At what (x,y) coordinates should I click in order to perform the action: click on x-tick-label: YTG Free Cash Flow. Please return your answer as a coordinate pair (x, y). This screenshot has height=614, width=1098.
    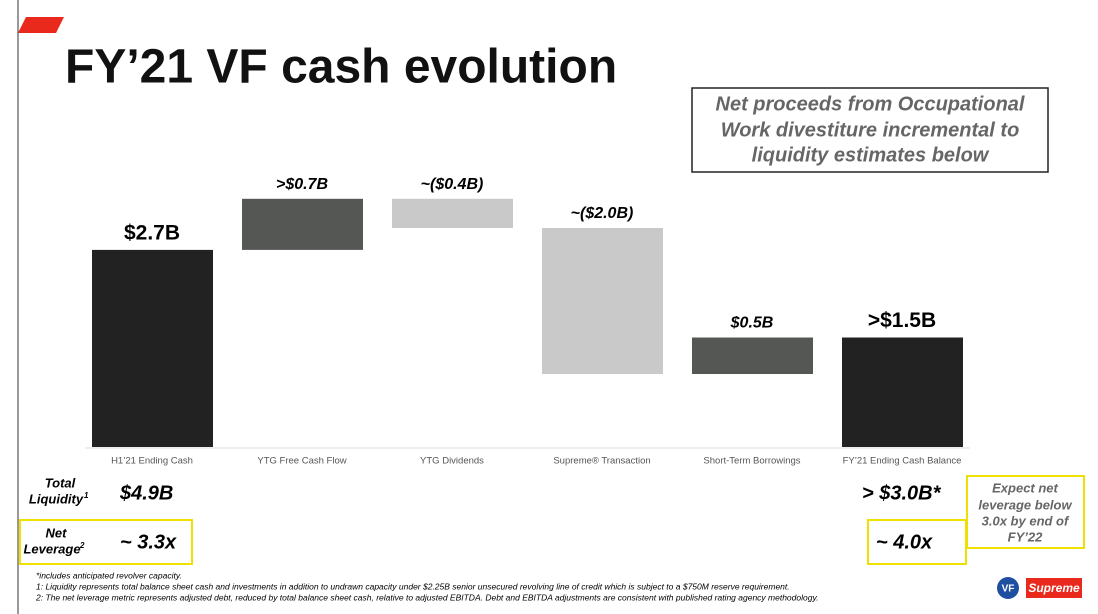
    Looking at the image, I should click on (301, 461).